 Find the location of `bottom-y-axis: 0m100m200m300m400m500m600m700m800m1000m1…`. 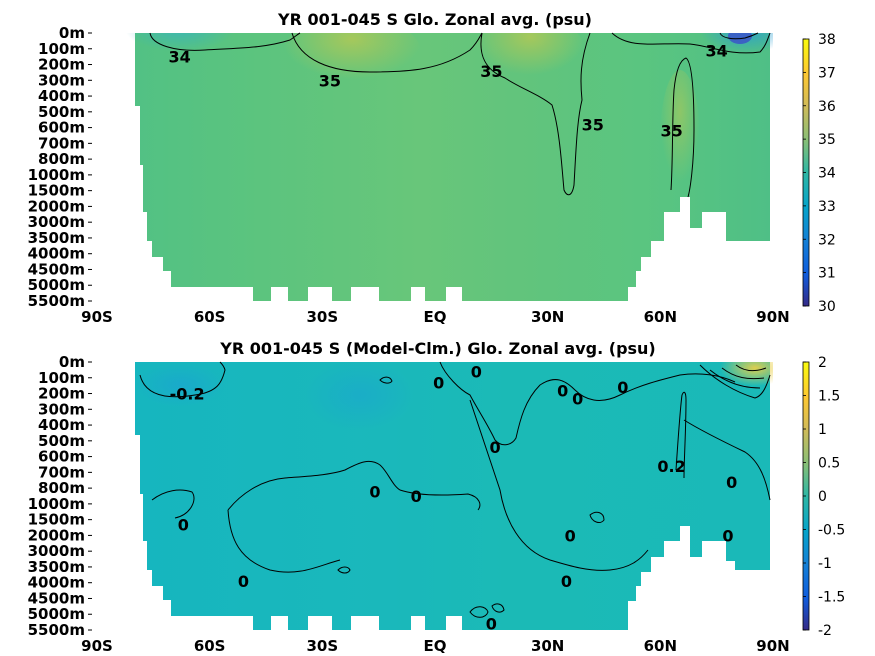

bottom-y-axis: 0m100m200m300m400m500m600m700m800m1000m1… is located at coordinates (60, 496).